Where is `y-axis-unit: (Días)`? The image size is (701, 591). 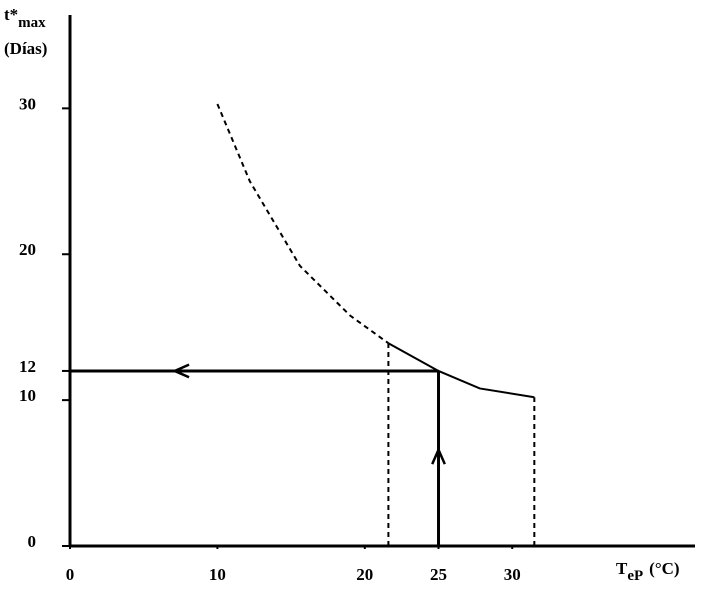 y-axis-unit: (Días) is located at coordinates (25, 48).